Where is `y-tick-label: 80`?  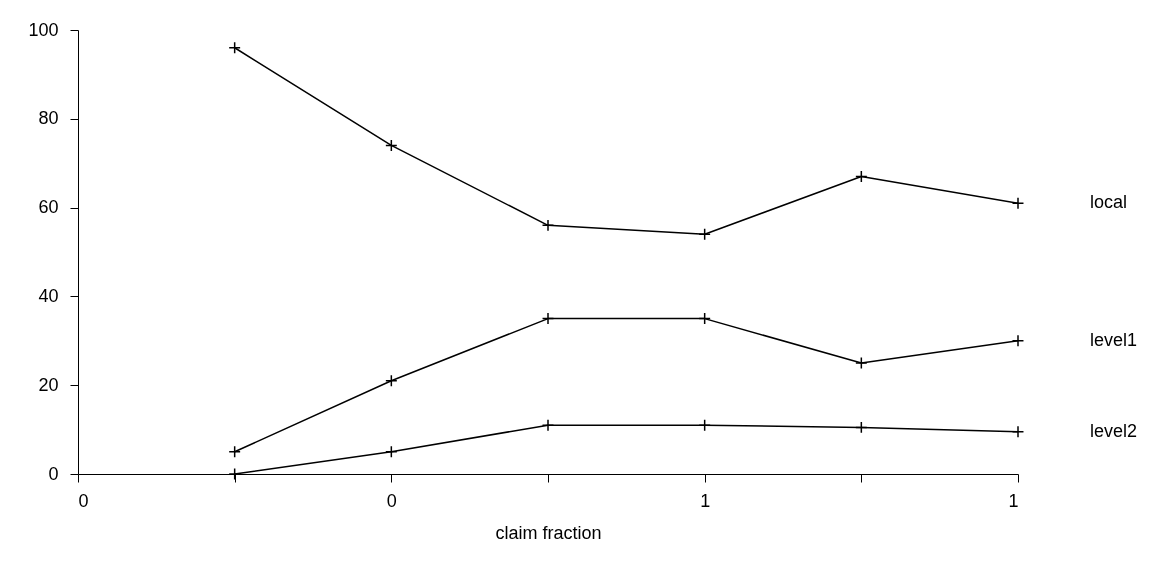
y-tick-label: 80 is located at coordinates (48, 118).